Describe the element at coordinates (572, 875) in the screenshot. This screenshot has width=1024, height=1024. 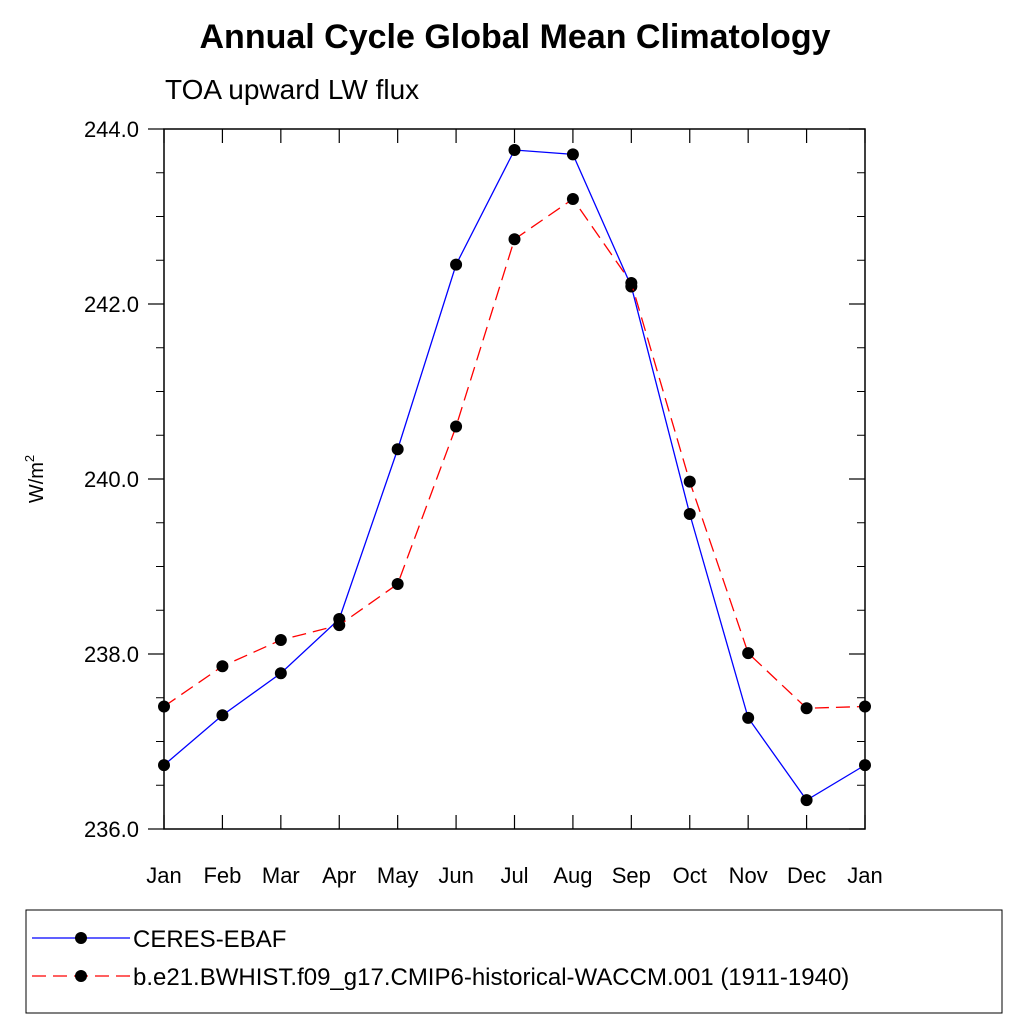
I see `x-tick-label: Aug` at that location.